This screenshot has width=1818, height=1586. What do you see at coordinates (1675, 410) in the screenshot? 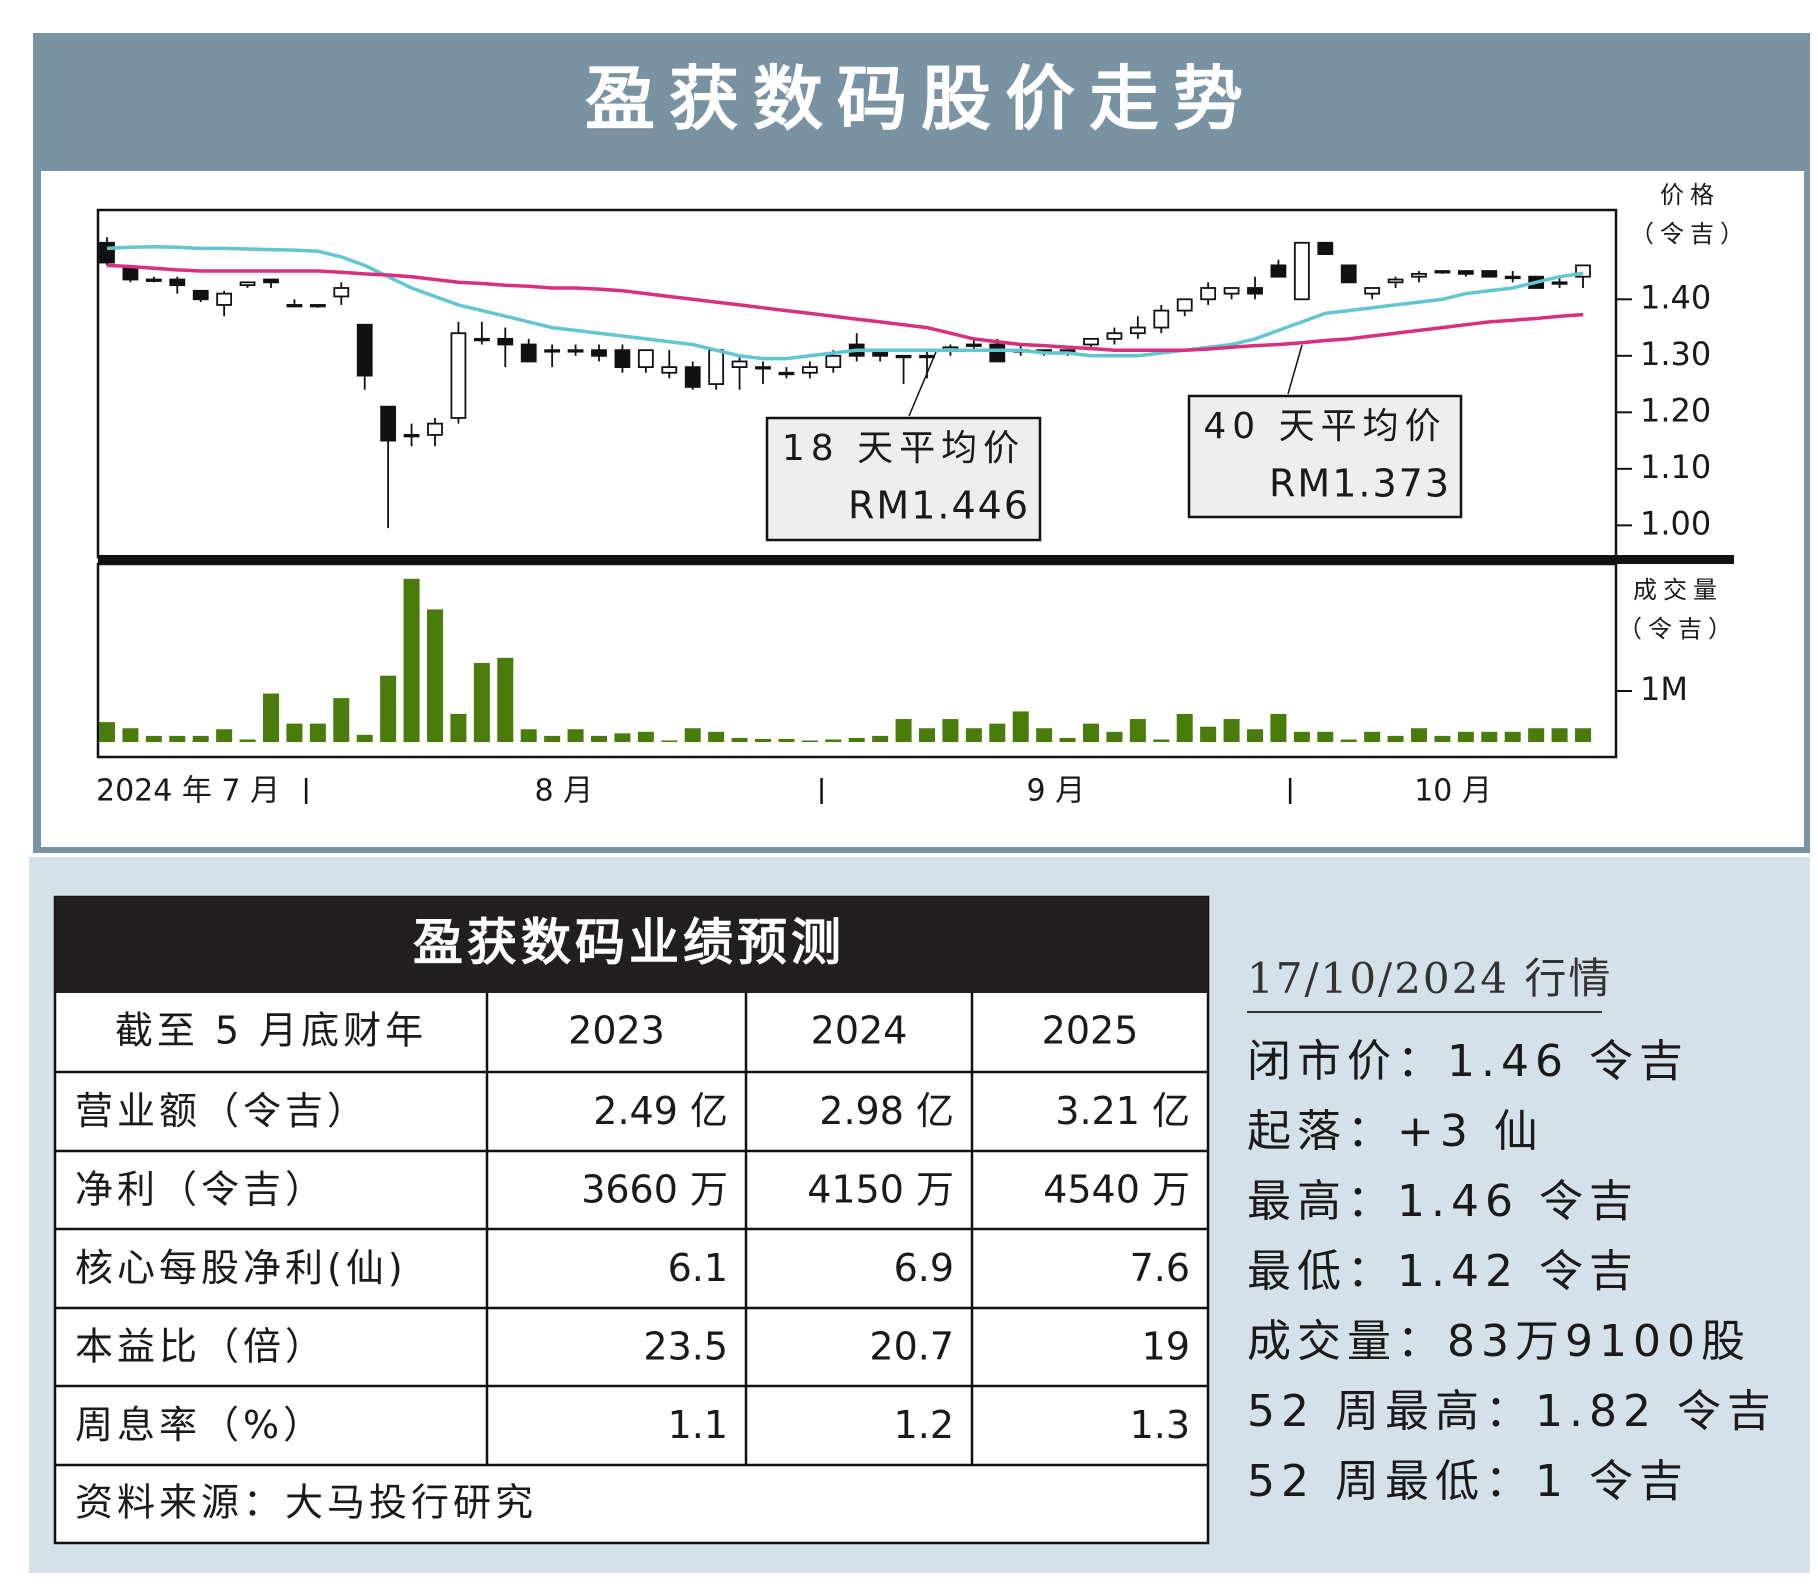
I see `y-tick-label: 1.20` at bounding box center [1675, 410].